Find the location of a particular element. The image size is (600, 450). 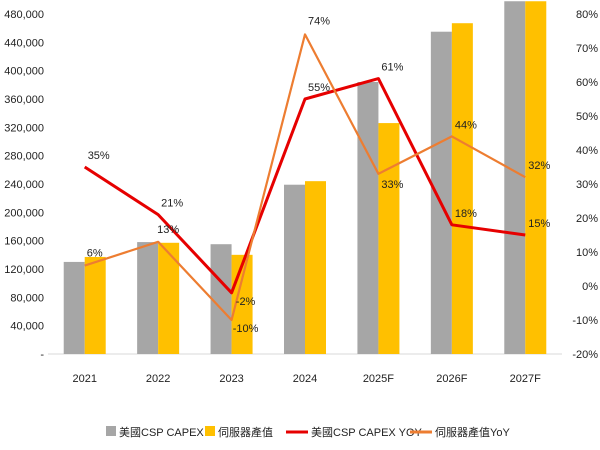

y-right-tick-label: 60% is located at coordinates (587, 83).